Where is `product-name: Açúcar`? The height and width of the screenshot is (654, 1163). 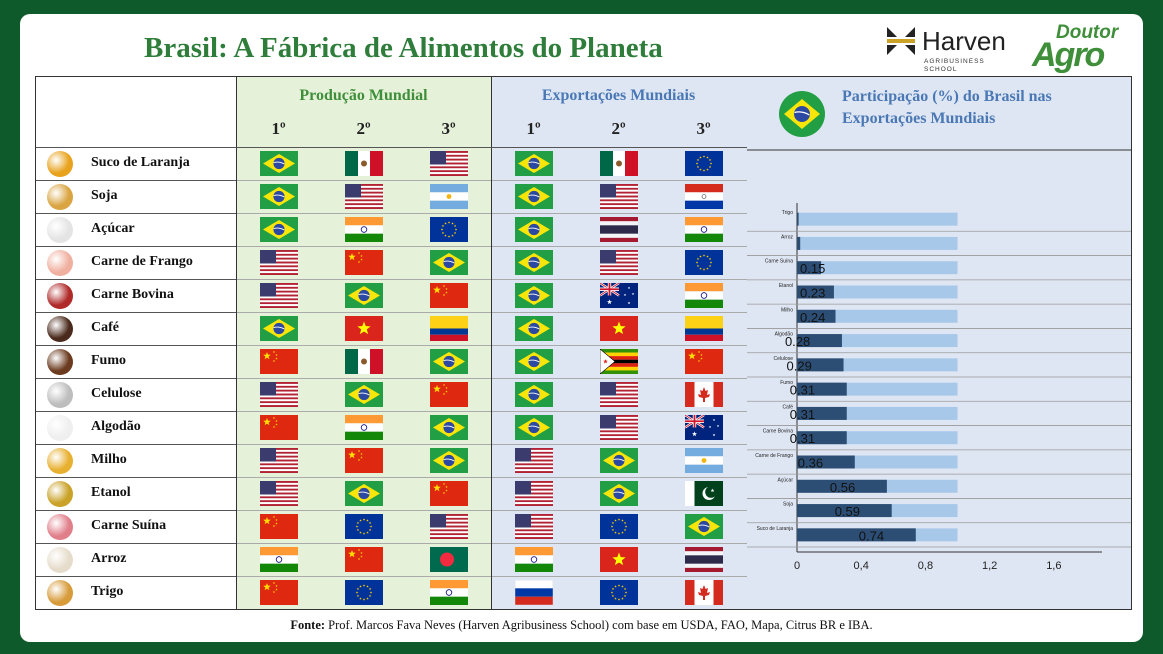 product-name: Açúcar is located at coordinates (113, 228).